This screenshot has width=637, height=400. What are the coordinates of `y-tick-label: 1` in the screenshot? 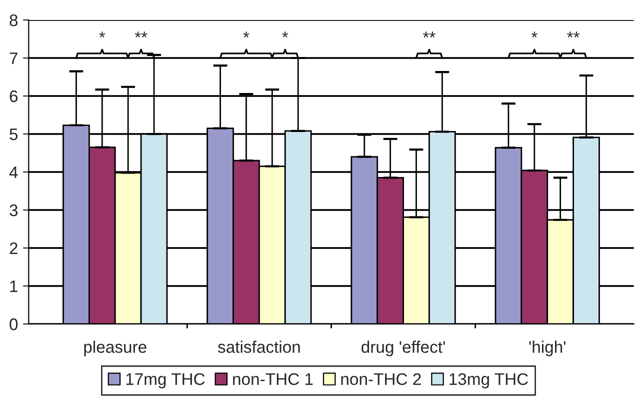 It's located at (14, 286).